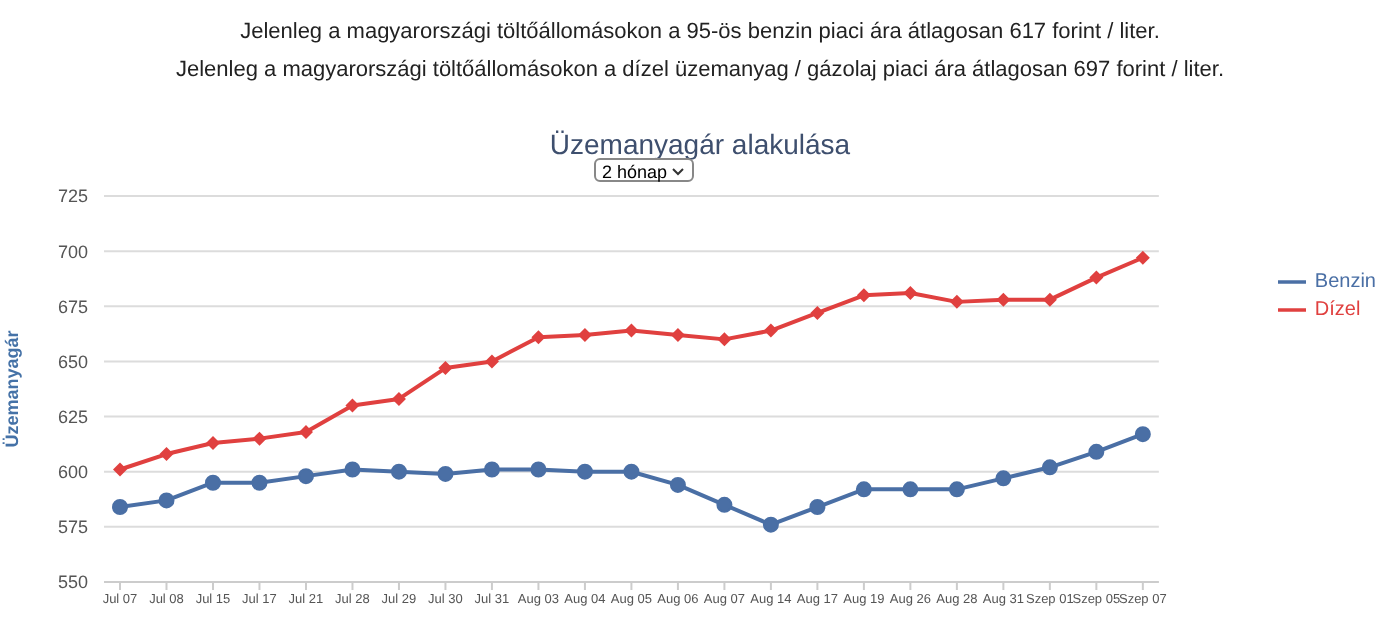 The image size is (1400, 632). Describe the element at coordinates (72, 306) in the screenshot. I see `y-tick-label: 675` at that location.